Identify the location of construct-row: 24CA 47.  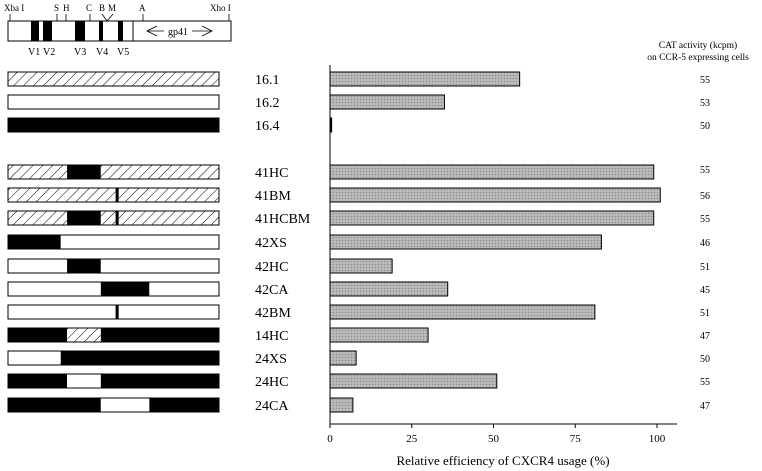
(358, 405).